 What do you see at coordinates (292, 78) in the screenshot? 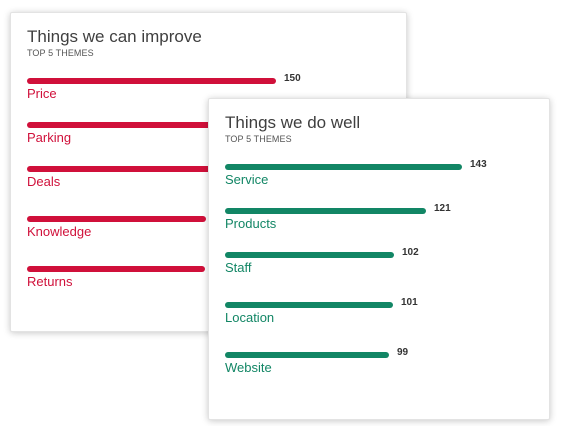
I see `improve-theme-value: 150` at bounding box center [292, 78].